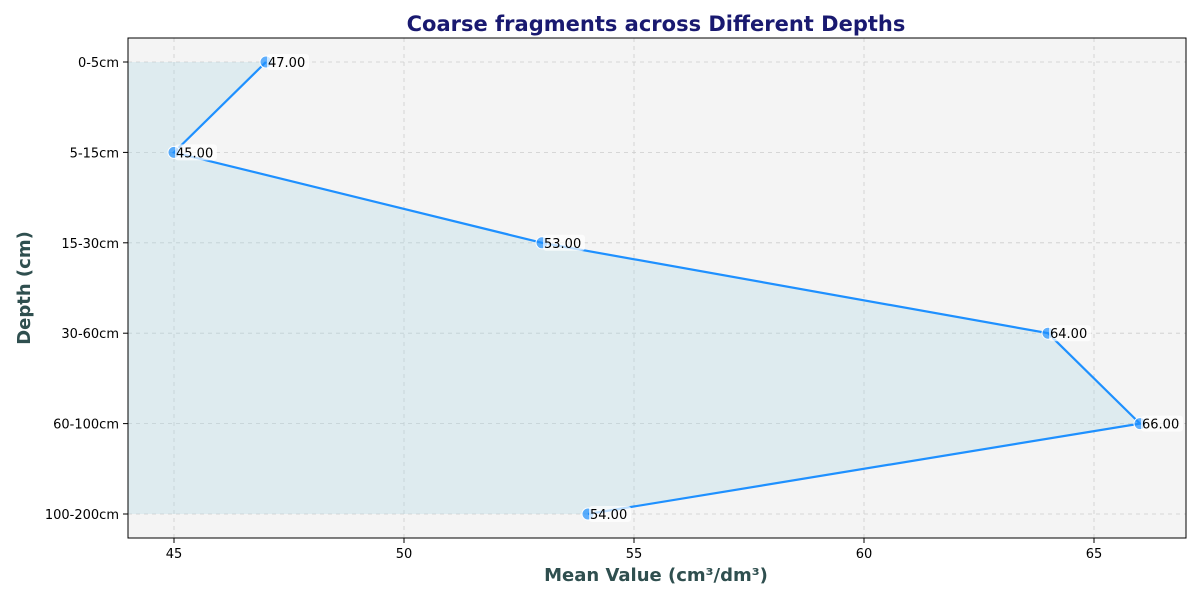 This screenshot has height=600, width=1200. What do you see at coordinates (24, 288) in the screenshot?
I see `y-axis-label: Depth (cm)` at bounding box center [24, 288].